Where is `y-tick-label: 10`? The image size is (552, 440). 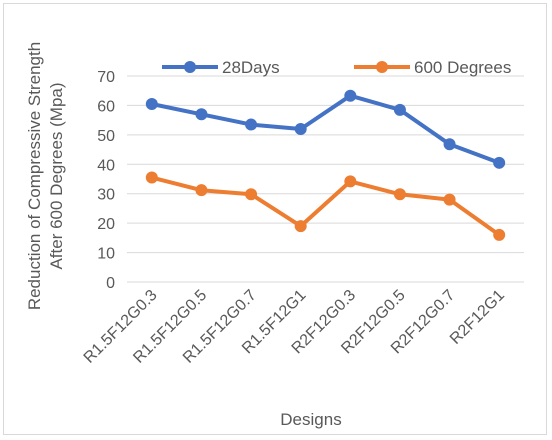
y-tick-label: 10 is located at coordinates (106, 254).